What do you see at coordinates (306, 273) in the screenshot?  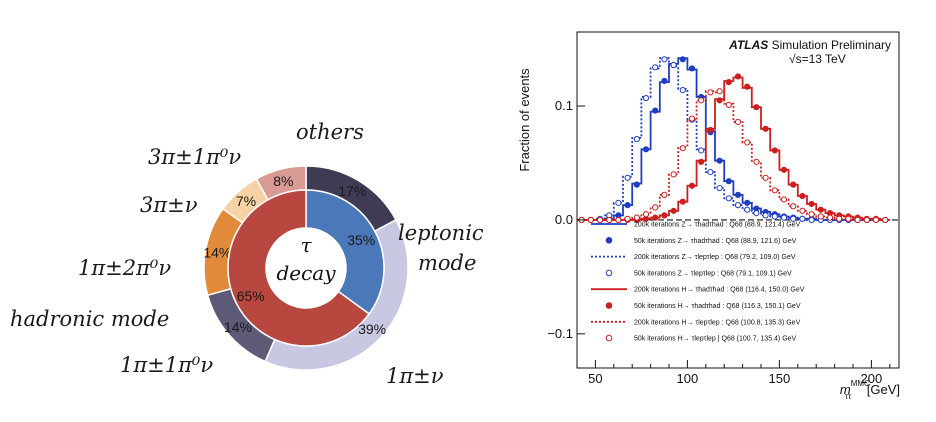 I see `donut-center-label-decay: decay` at bounding box center [306, 273].